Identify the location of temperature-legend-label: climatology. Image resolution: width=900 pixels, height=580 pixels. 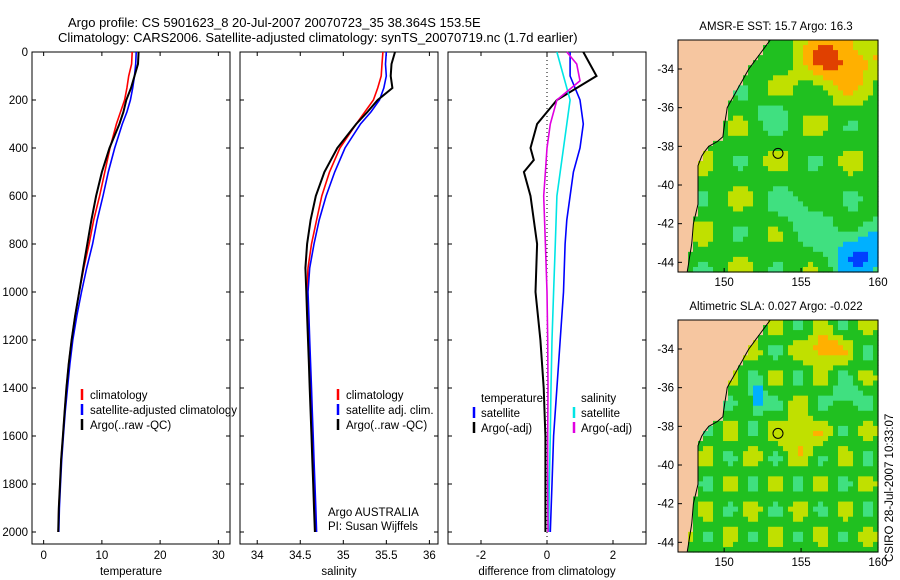
(119, 396).